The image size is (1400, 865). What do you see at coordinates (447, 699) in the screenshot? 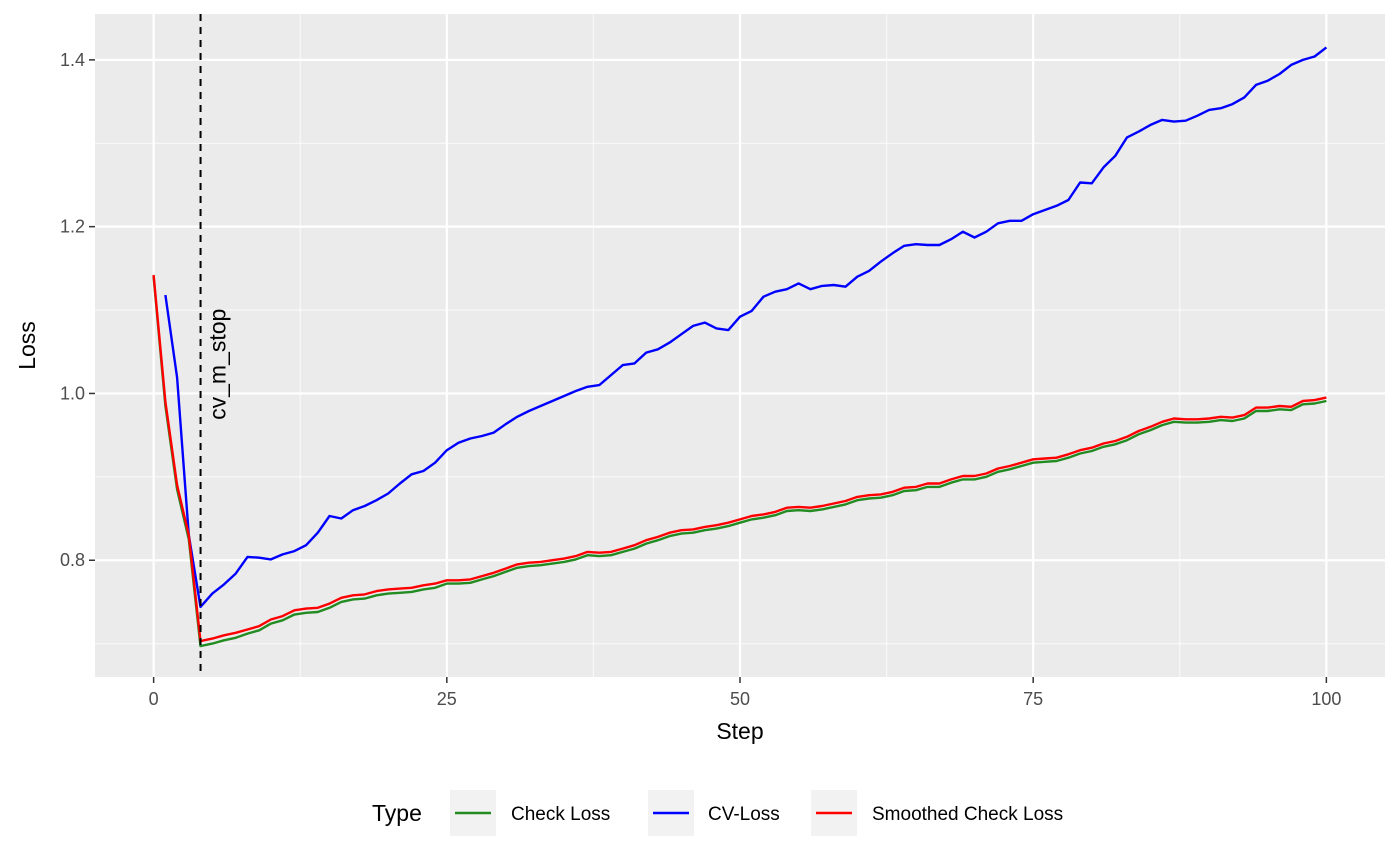
I see `x-tick-label: 25` at bounding box center [447, 699].